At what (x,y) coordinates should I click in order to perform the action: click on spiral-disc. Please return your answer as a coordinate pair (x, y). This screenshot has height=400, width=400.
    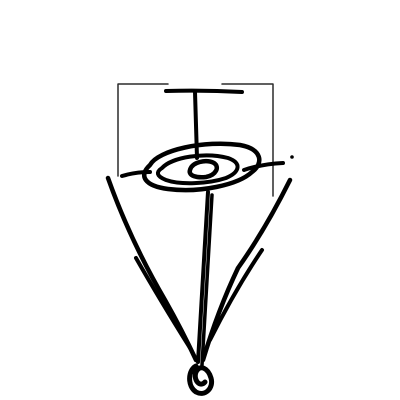
    Looking at the image, I should click on (207, 167).